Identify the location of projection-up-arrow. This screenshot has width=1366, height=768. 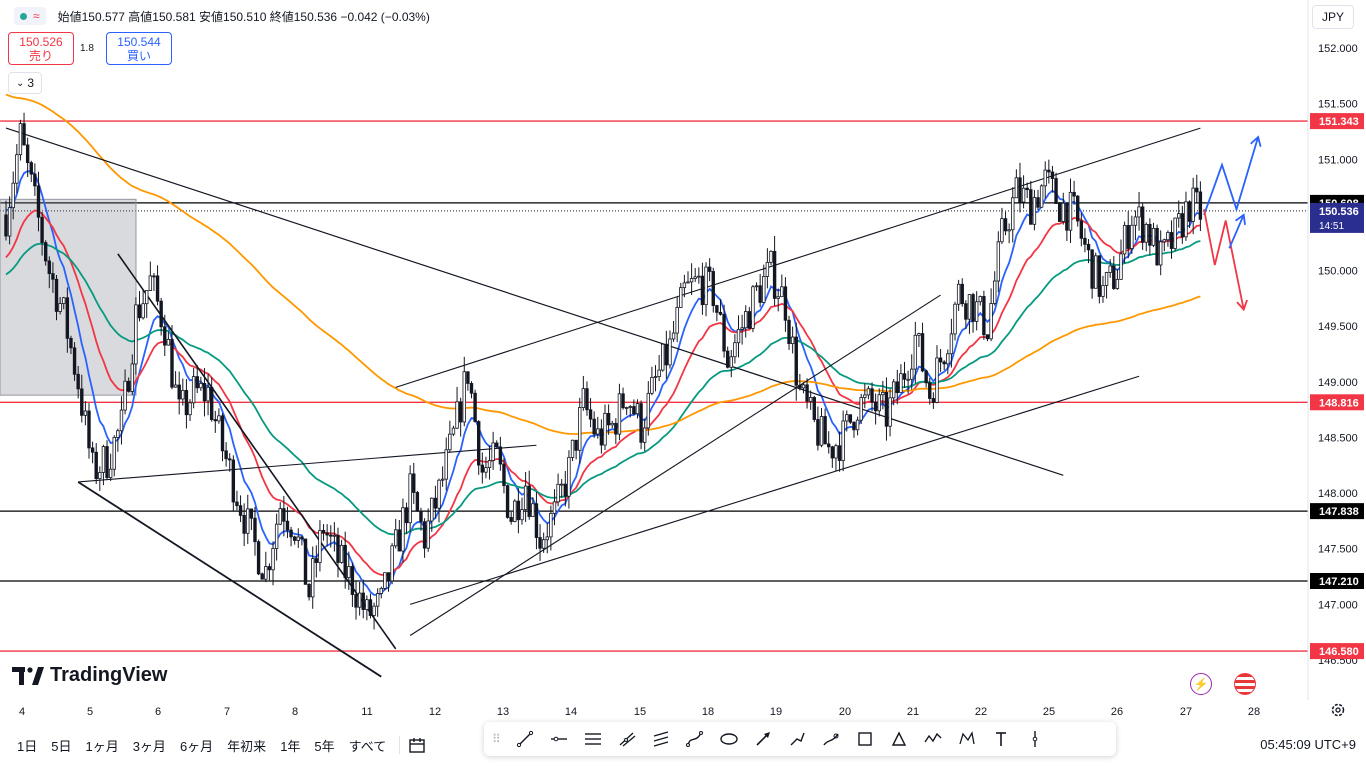
(1231, 176).